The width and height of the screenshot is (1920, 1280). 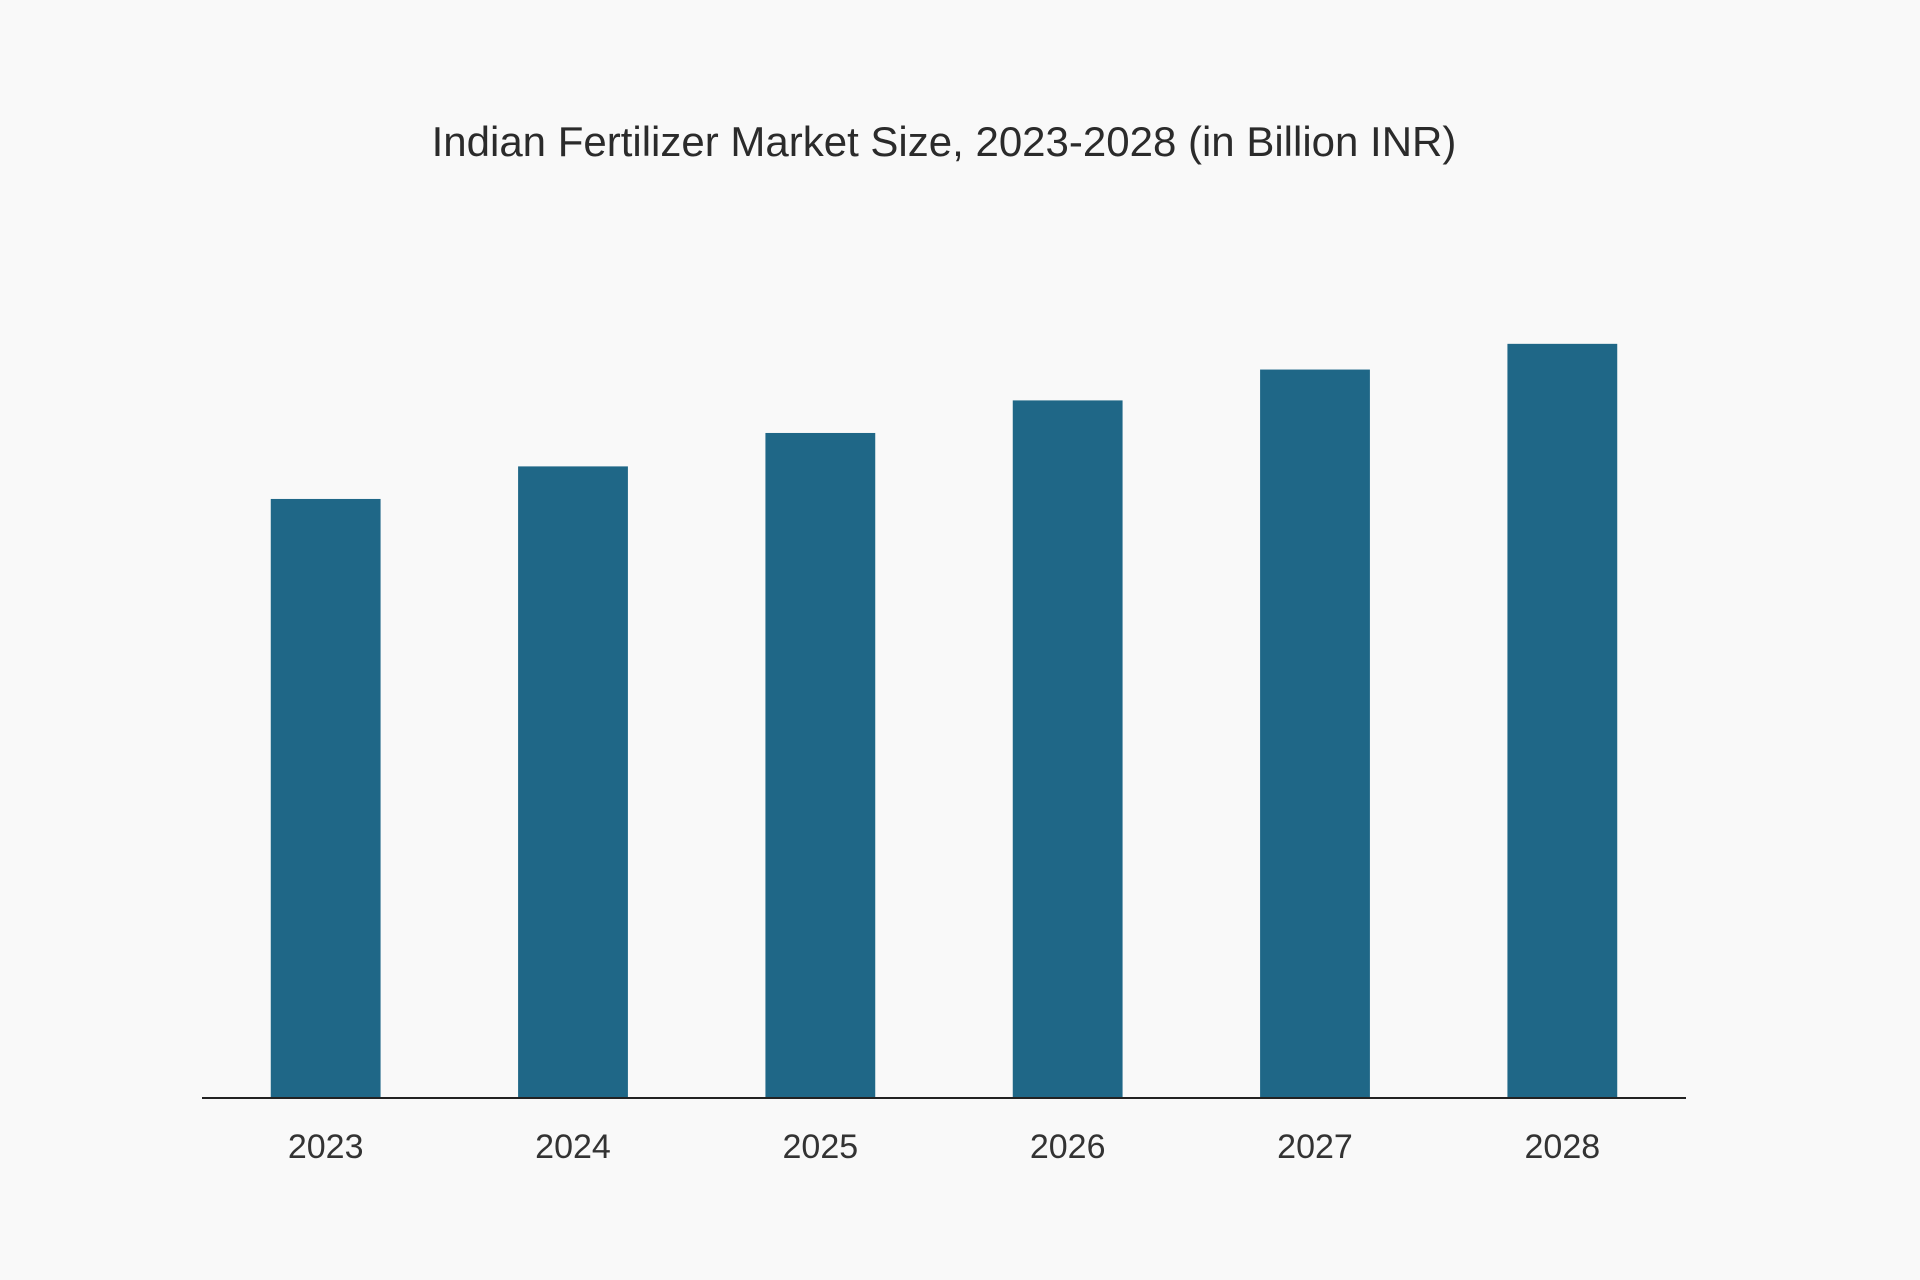 I want to click on x-tick-label: 2027, so click(x=1315, y=1147).